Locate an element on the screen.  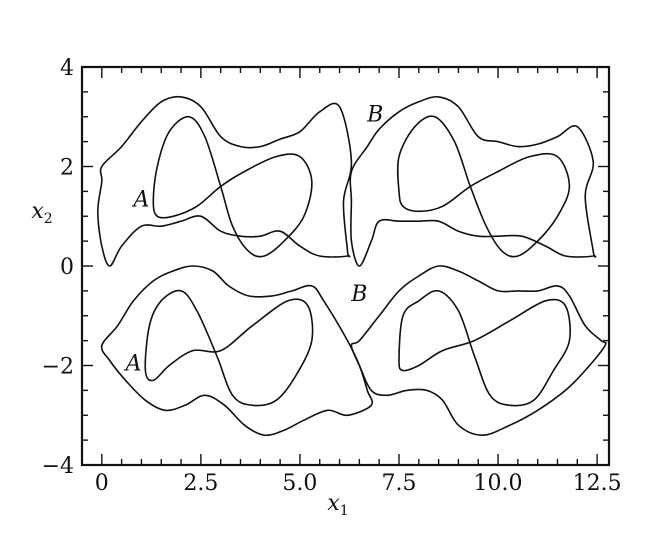
y-tick-label: 4 is located at coordinates (67, 68).